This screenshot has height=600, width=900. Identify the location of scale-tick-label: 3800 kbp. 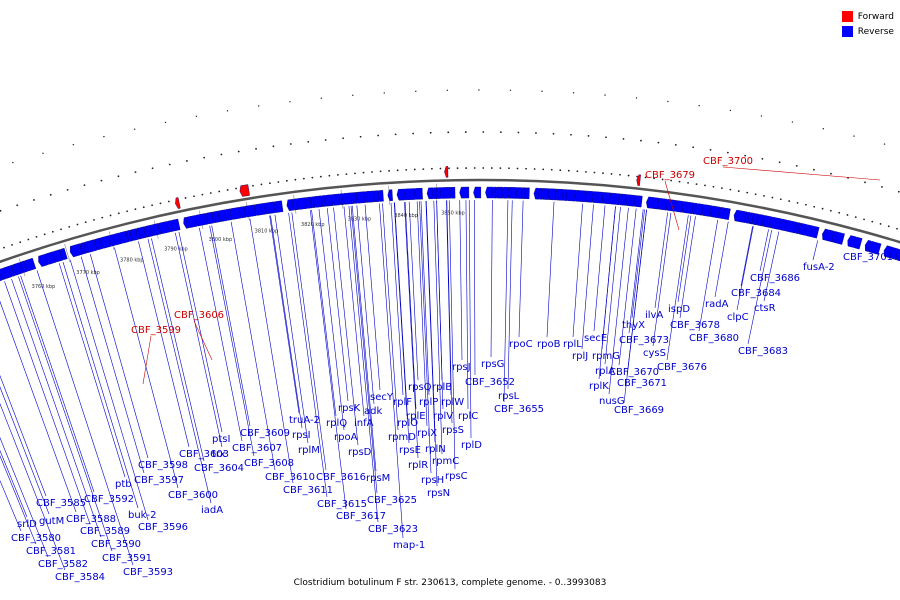
(221, 240).